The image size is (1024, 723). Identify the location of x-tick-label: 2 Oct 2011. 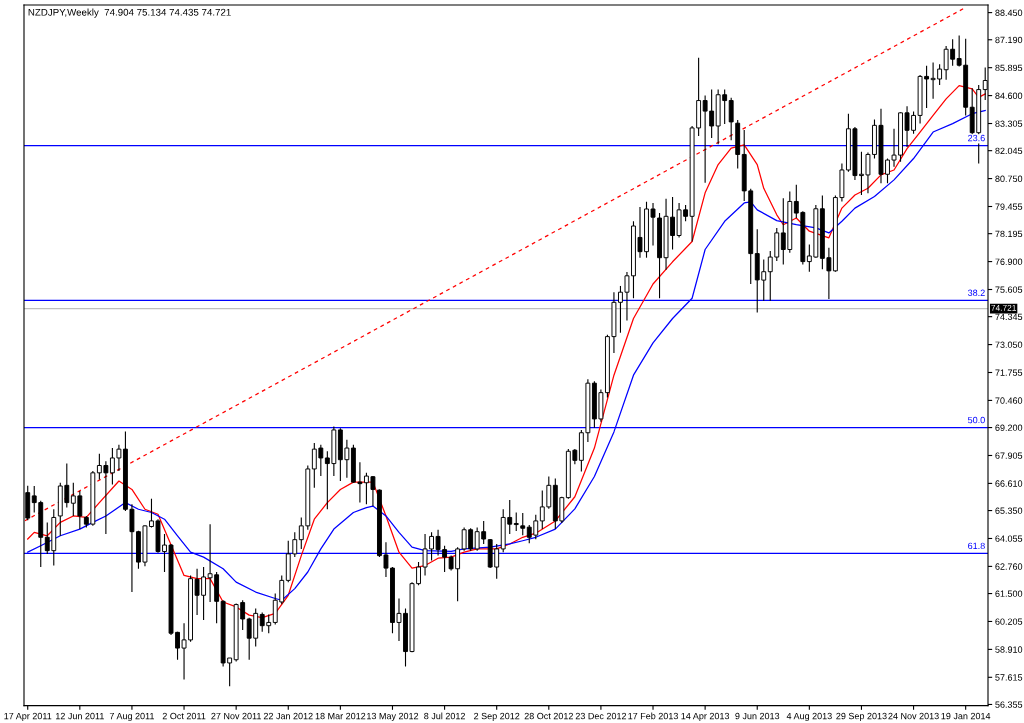
(184, 716).